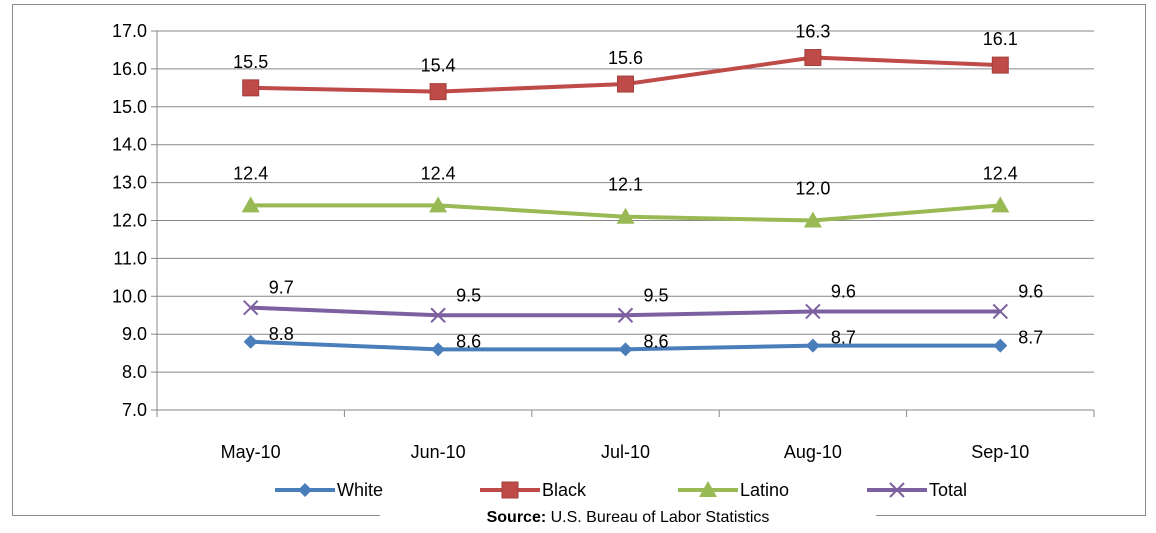 The image size is (1156, 533). Describe the element at coordinates (1000, 452) in the screenshot. I see `x-tick-label: Sep-10` at that location.